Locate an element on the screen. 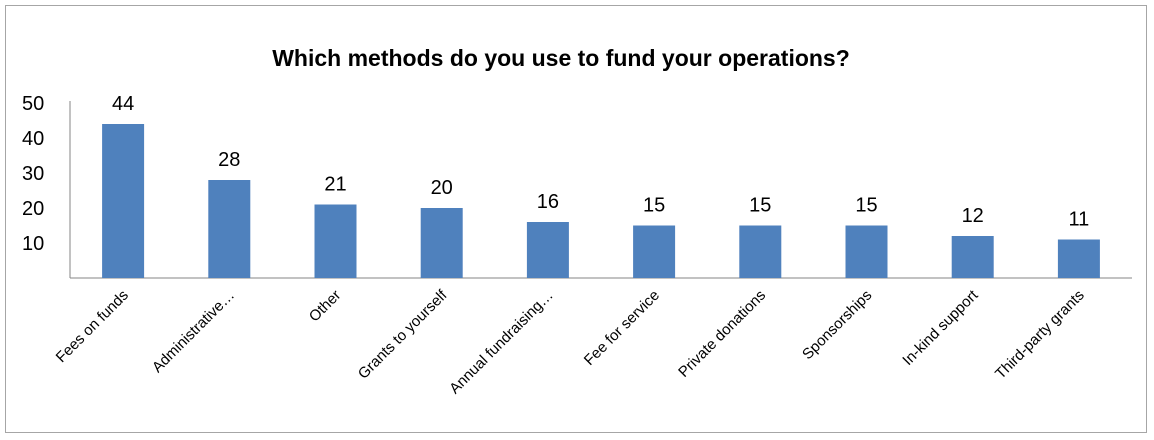 The image size is (1154, 440). x-tick-label: Sponsorships is located at coordinates (837, 325).